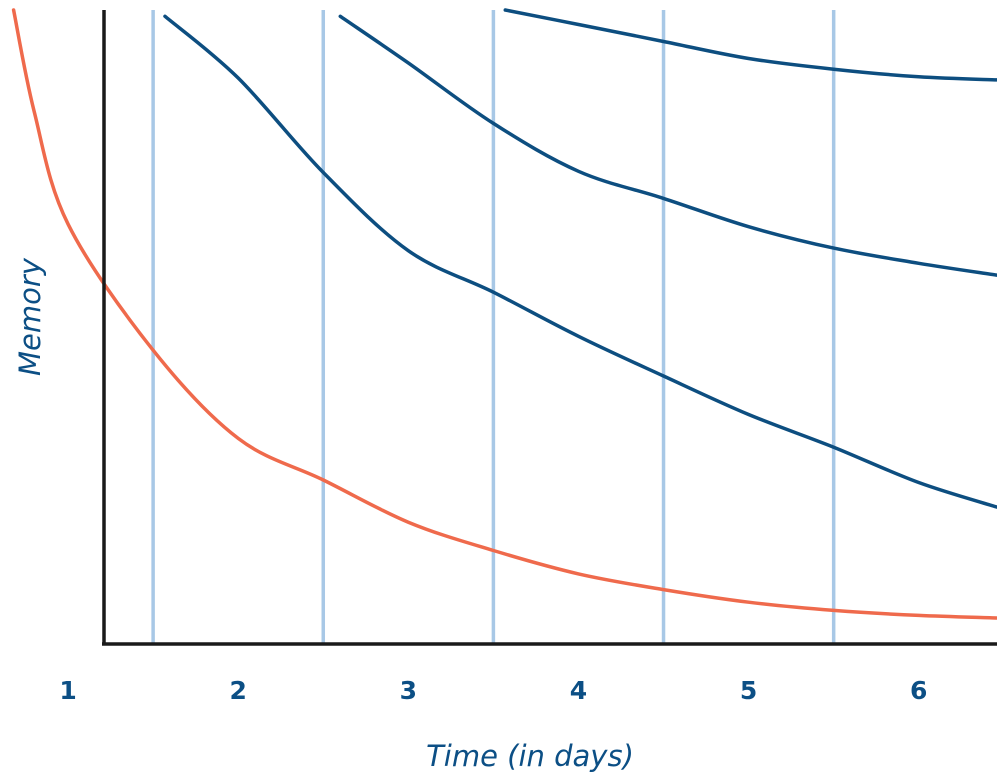 The height and width of the screenshot is (780, 997). I want to click on x-axis-title: Time (in days), so click(530, 756).